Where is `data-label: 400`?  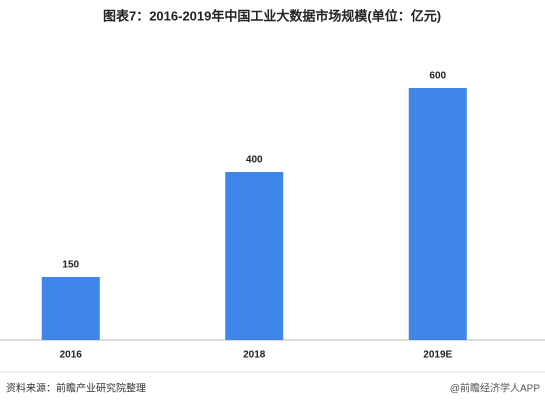
data-label: 400 is located at coordinates (254, 160).